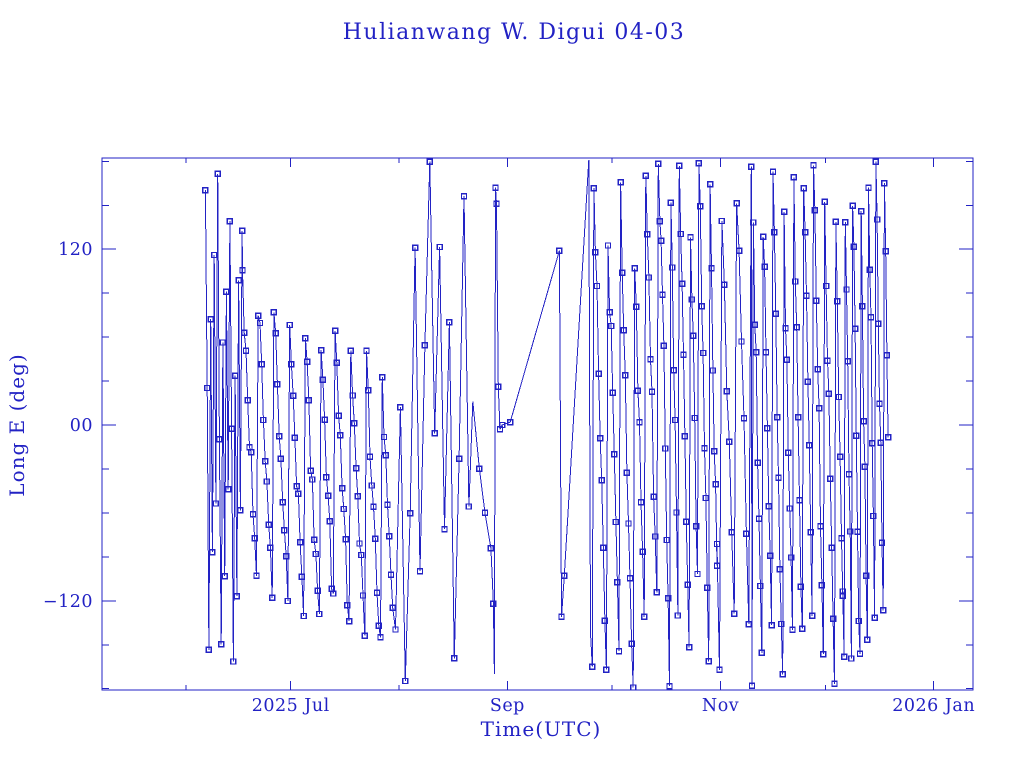 The height and width of the screenshot is (768, 1024). What do you see at coordinates (933, 706) in the screenshot?
I see `x-tick-label: 2026 Jan` at bounding box center [933, 706].